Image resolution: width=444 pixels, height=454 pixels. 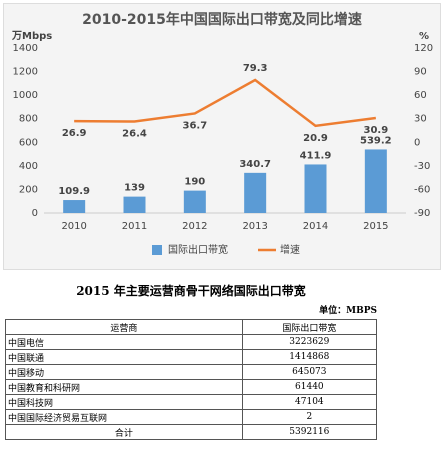 I want to click on y2-tick-label: 0, so click(x=417, y=142).